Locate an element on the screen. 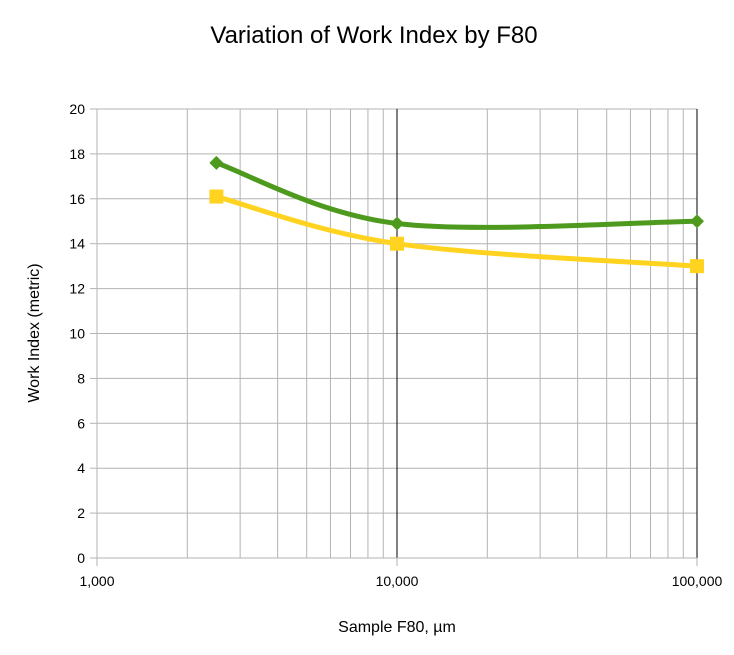 Image resolution: width=734 pixels, height=655 pixels. chart-title: Variation of Work Index by F80 is located at coordinates (373, 35).